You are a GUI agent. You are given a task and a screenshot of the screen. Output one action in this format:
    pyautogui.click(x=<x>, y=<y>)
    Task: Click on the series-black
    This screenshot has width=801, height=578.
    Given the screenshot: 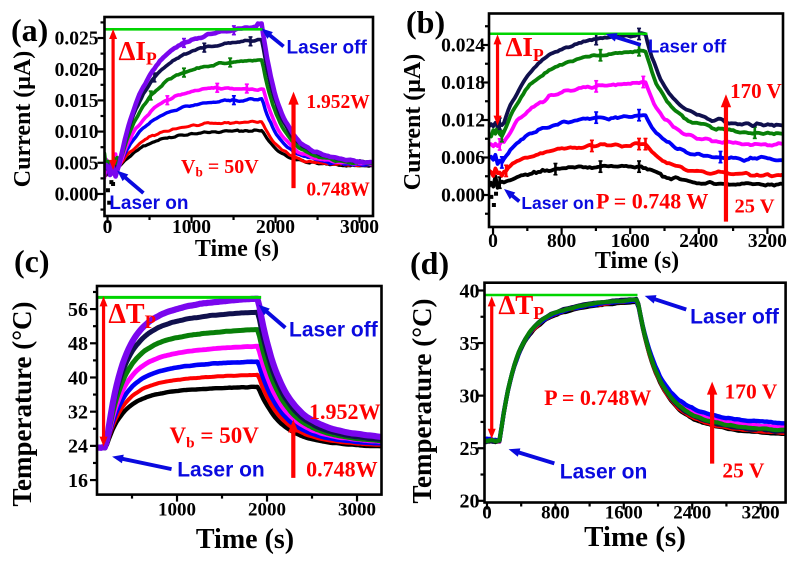 What is the action you would take?
    pyautogui.click(x=239, y=417)
    